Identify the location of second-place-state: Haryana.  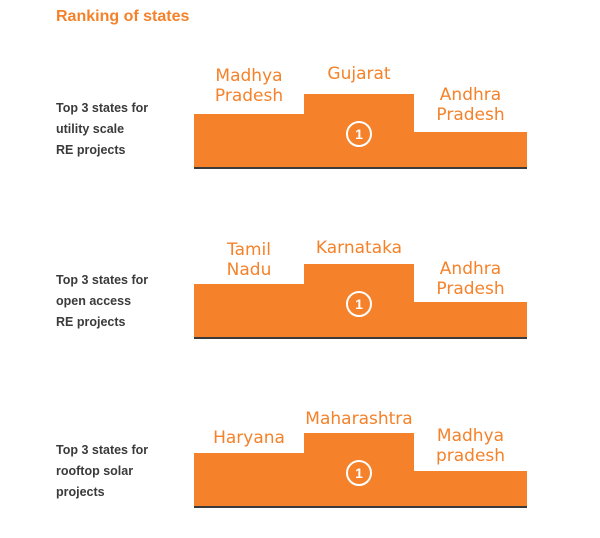
(249, 438).